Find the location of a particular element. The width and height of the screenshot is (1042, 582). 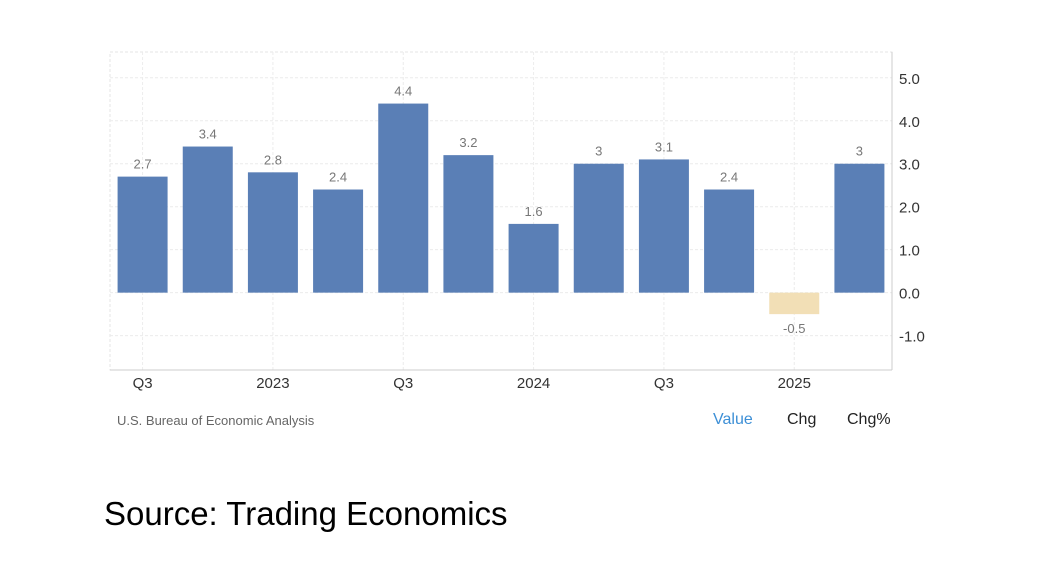

y-axis: 5.0 4.0 3.0 2.0 1.0 0.0 -1.0 is located at coordinates (908, 211).